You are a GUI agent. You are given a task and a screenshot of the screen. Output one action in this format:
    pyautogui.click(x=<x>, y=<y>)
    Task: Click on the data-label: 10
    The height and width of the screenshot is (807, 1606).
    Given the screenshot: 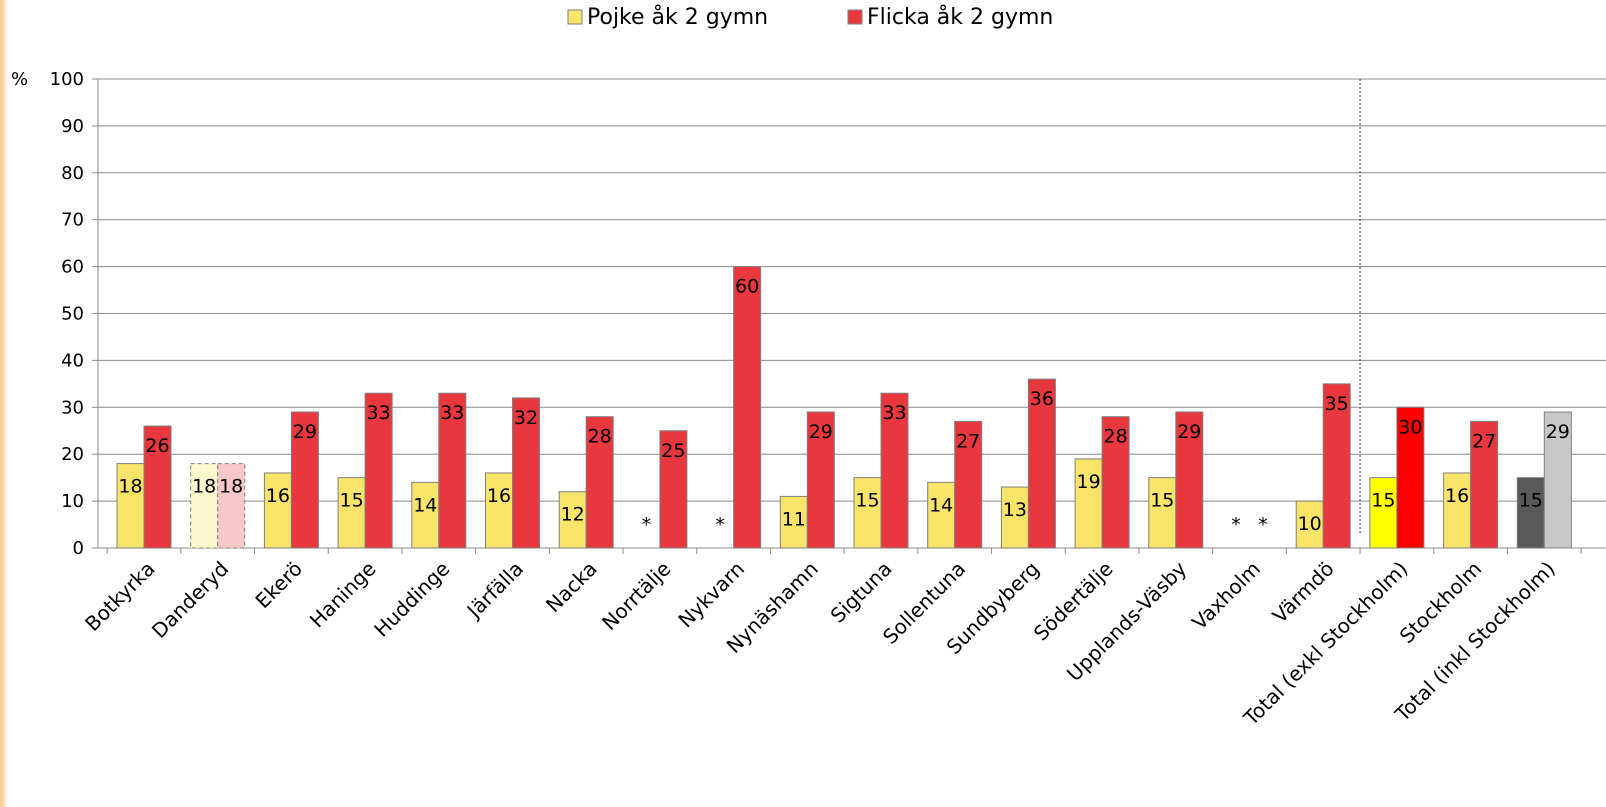 What is the action you would take?
    pyautogui.click(x=1310, y=524)
    